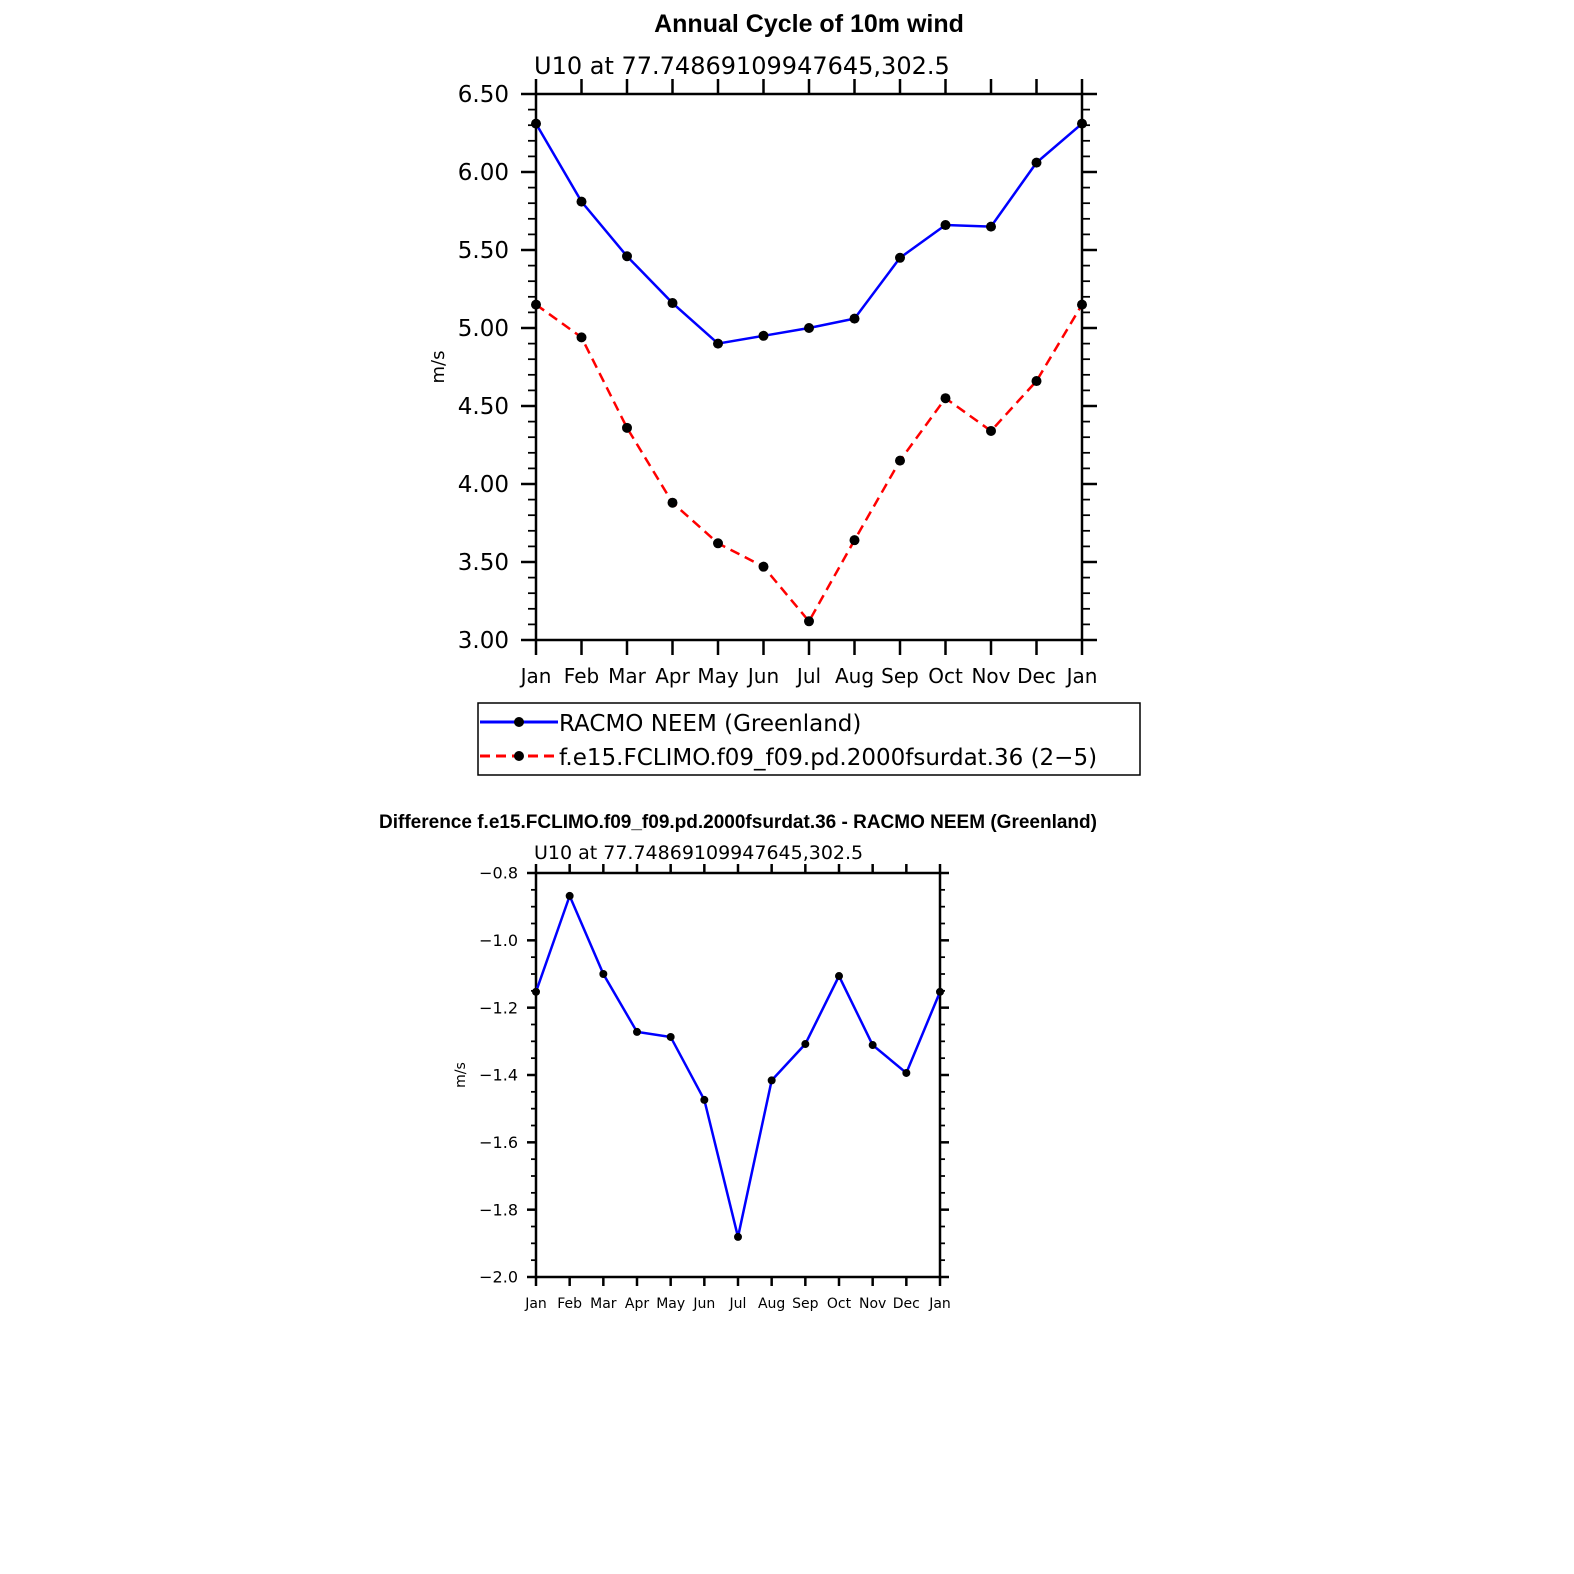 This screenshot has height=1574, width=1574. Describe the element at coordinates (498, 1075) in the screenshot. I see `y-tick-label: −1.4` at that location.